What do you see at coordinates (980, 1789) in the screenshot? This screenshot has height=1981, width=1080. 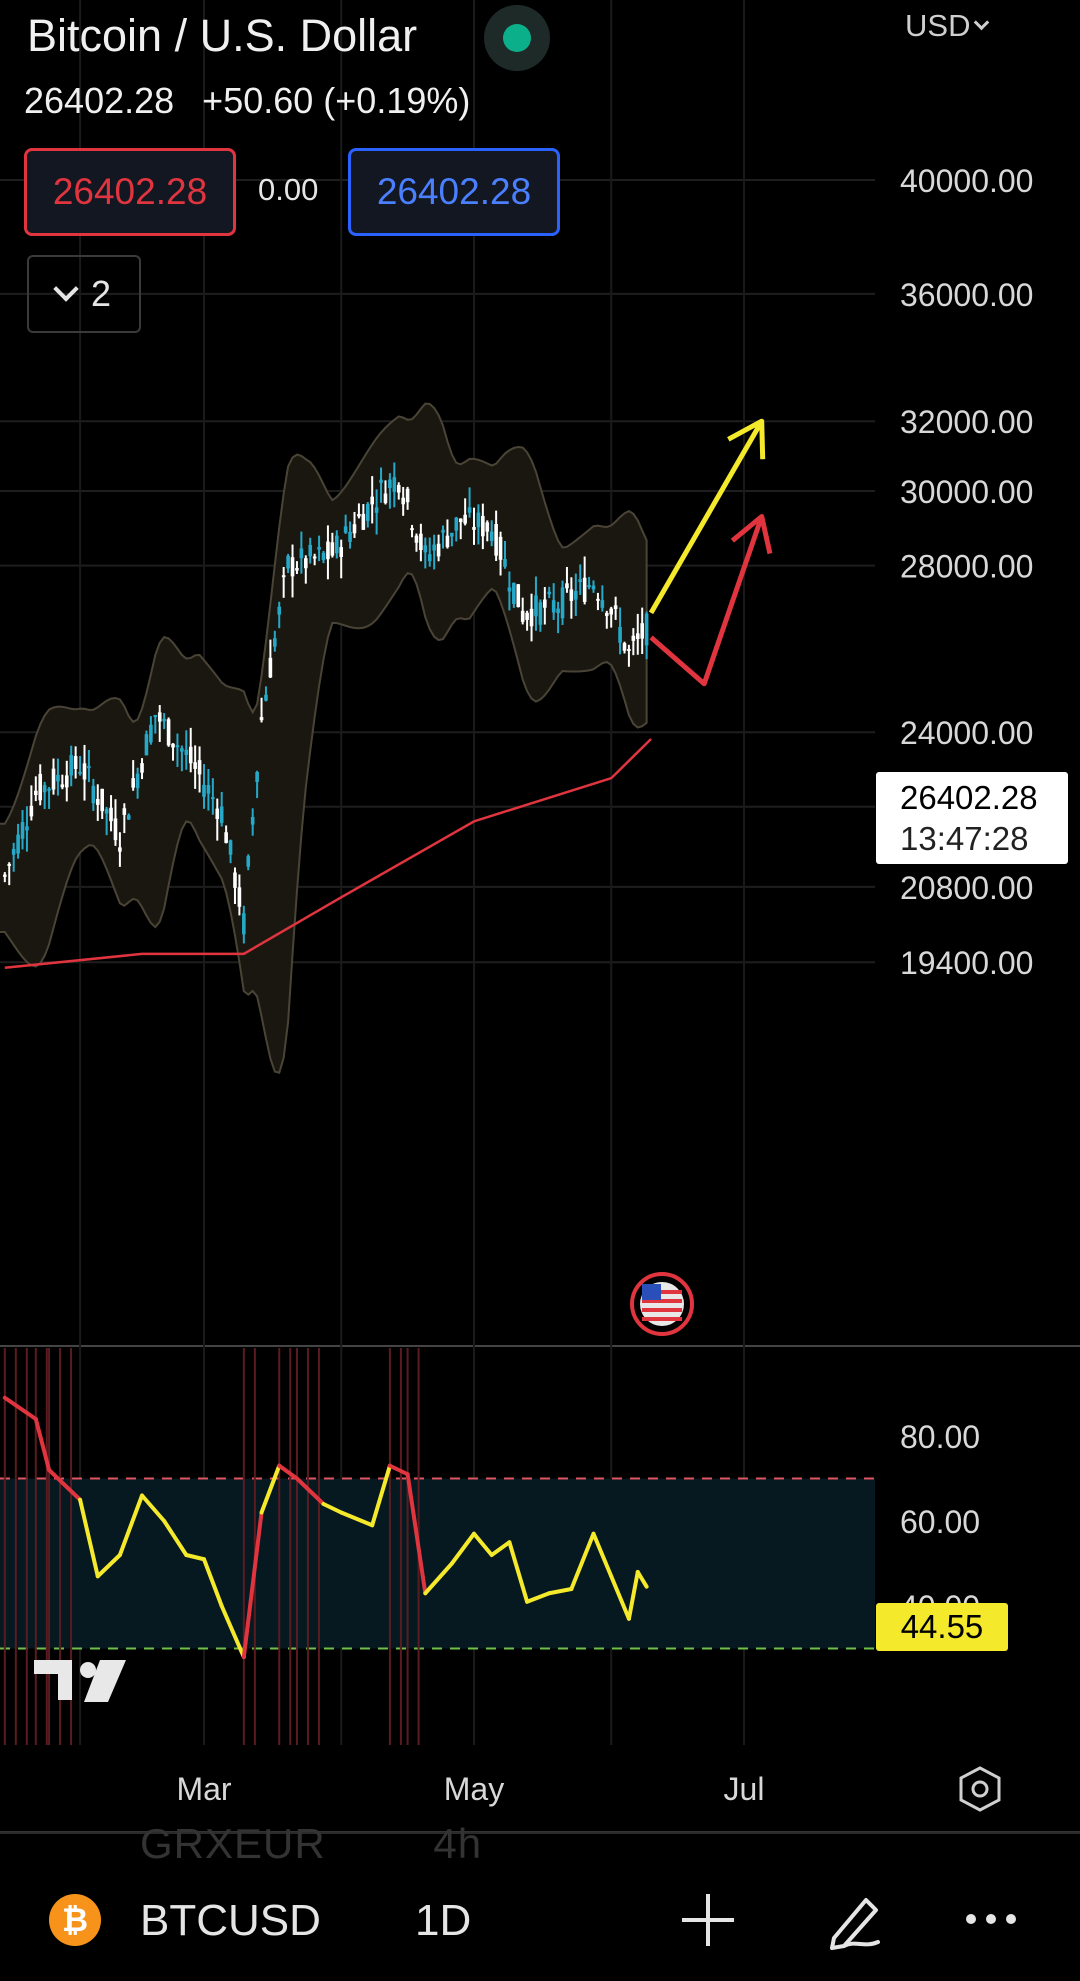 I see `settings-icon` at bounding box center [980, 1789].